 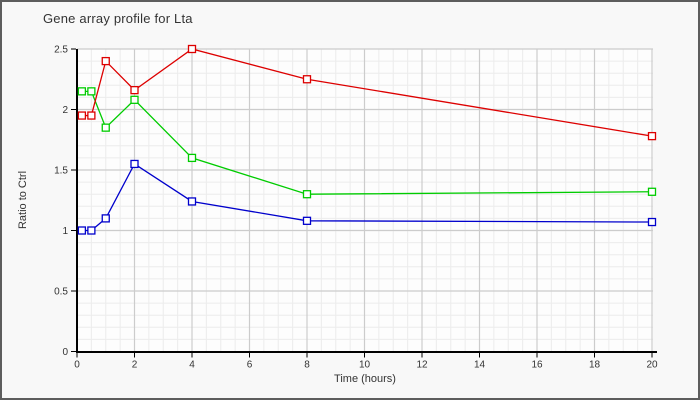 What do you see at coordinates (118, 18) in the screenshot?
I see `chart-title: Gene array profile for Lta` at bounding box center [118, 18].